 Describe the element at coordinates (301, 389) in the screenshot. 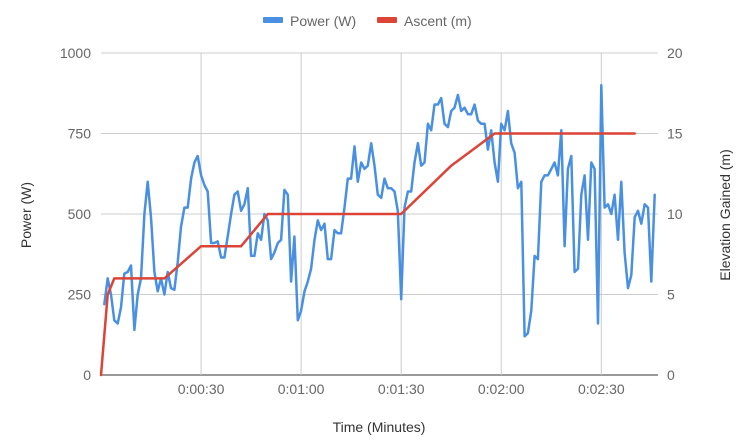

I see `x-axis-tick-label: 0:01:00` at that location.